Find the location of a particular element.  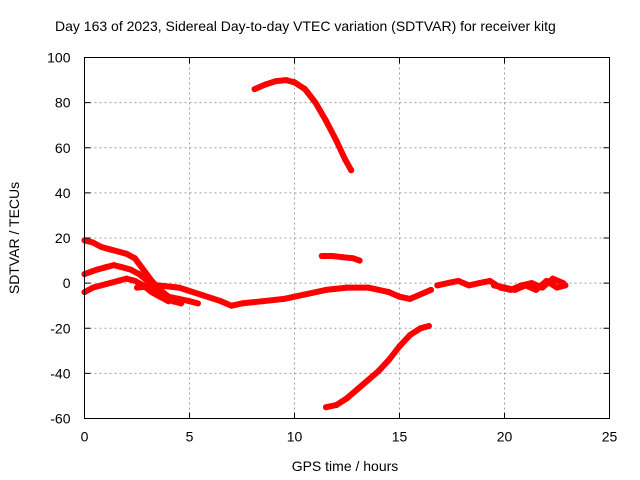

y-tick-label: 20 is located at coordinates (63, 238).